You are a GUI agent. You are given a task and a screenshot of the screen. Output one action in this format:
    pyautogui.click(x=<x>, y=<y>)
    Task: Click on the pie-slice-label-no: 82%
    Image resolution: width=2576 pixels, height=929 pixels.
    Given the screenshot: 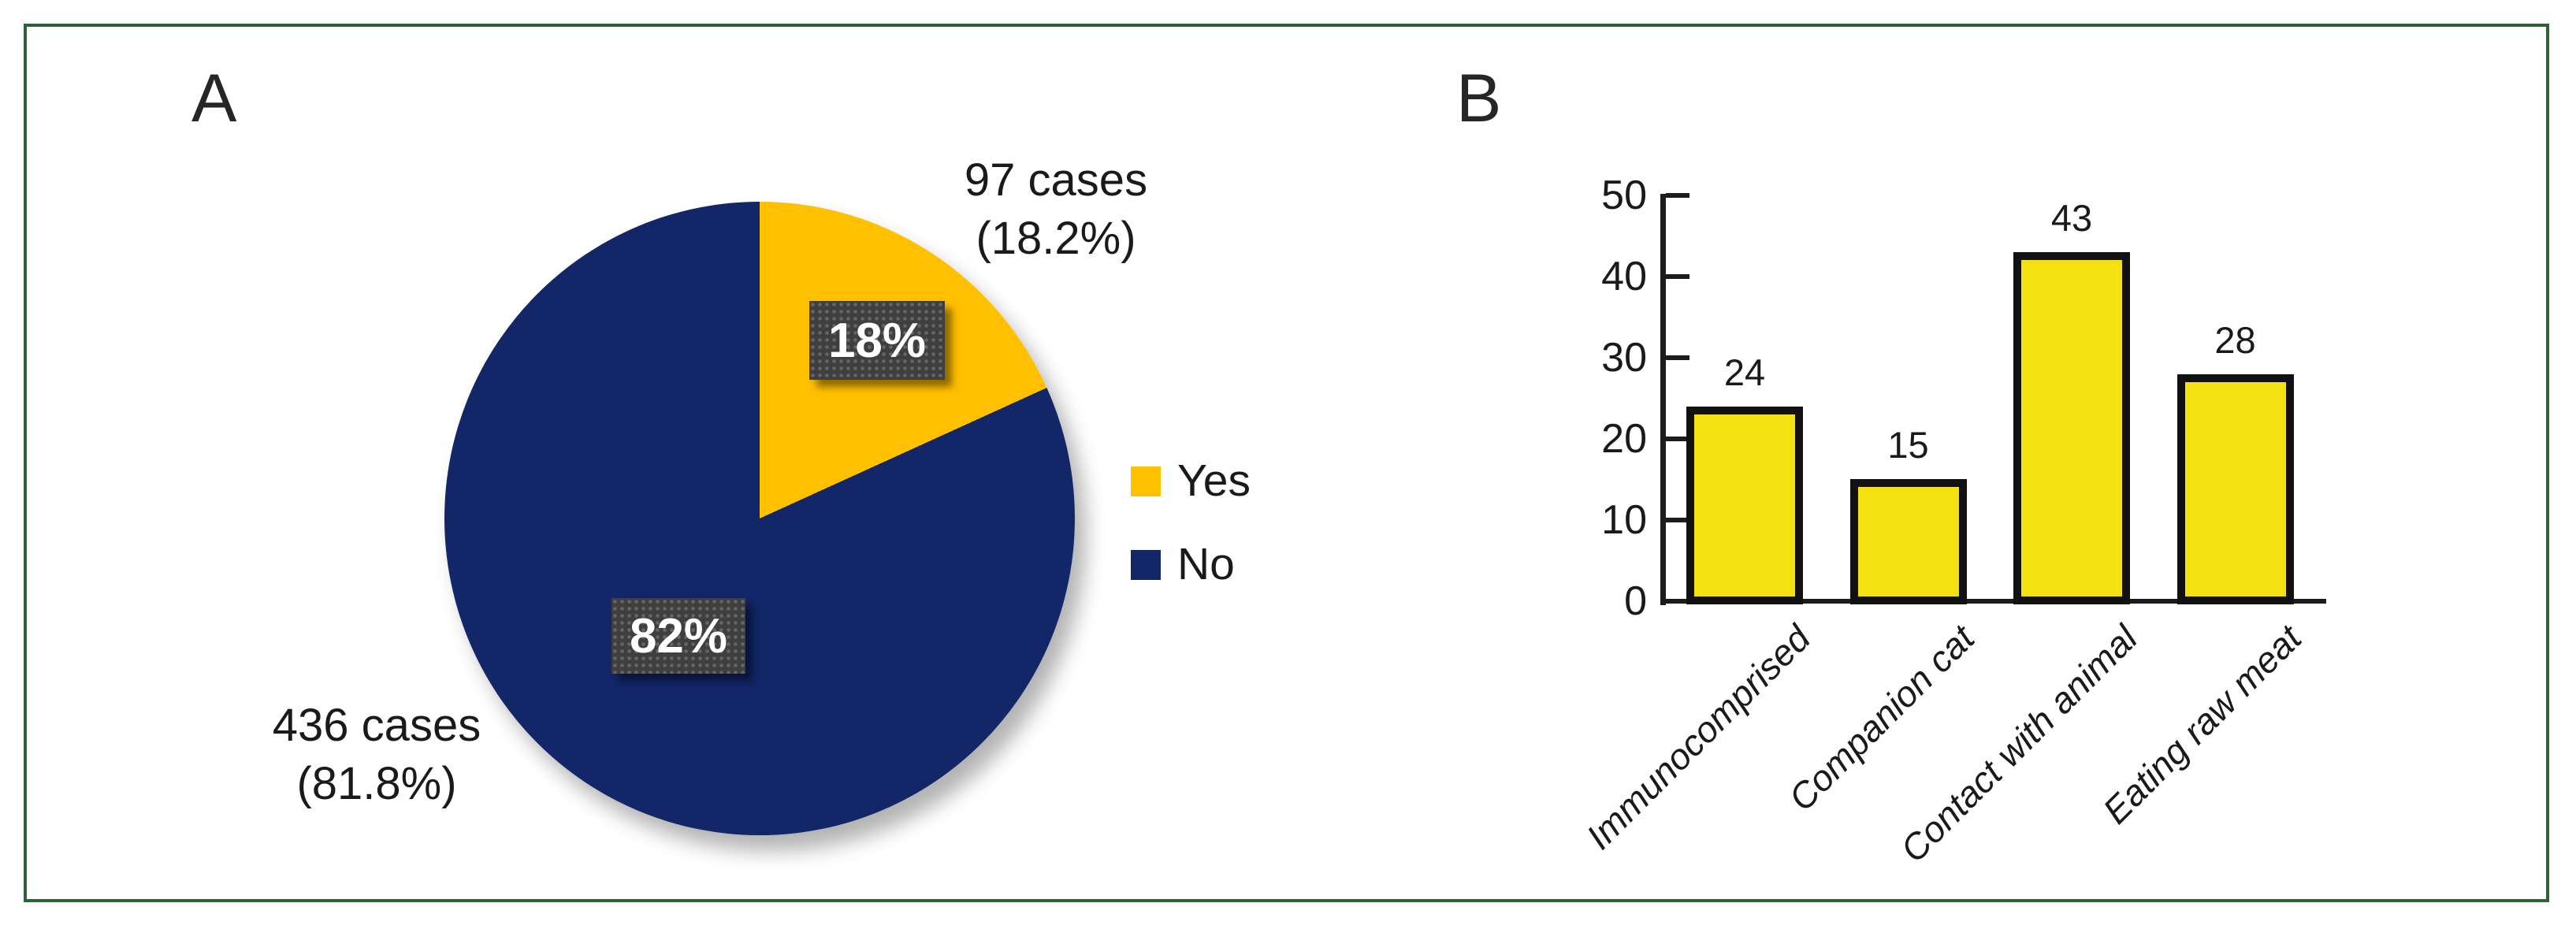 What is the action you would take?
    pyautogui.click(x=678, y=636)
    